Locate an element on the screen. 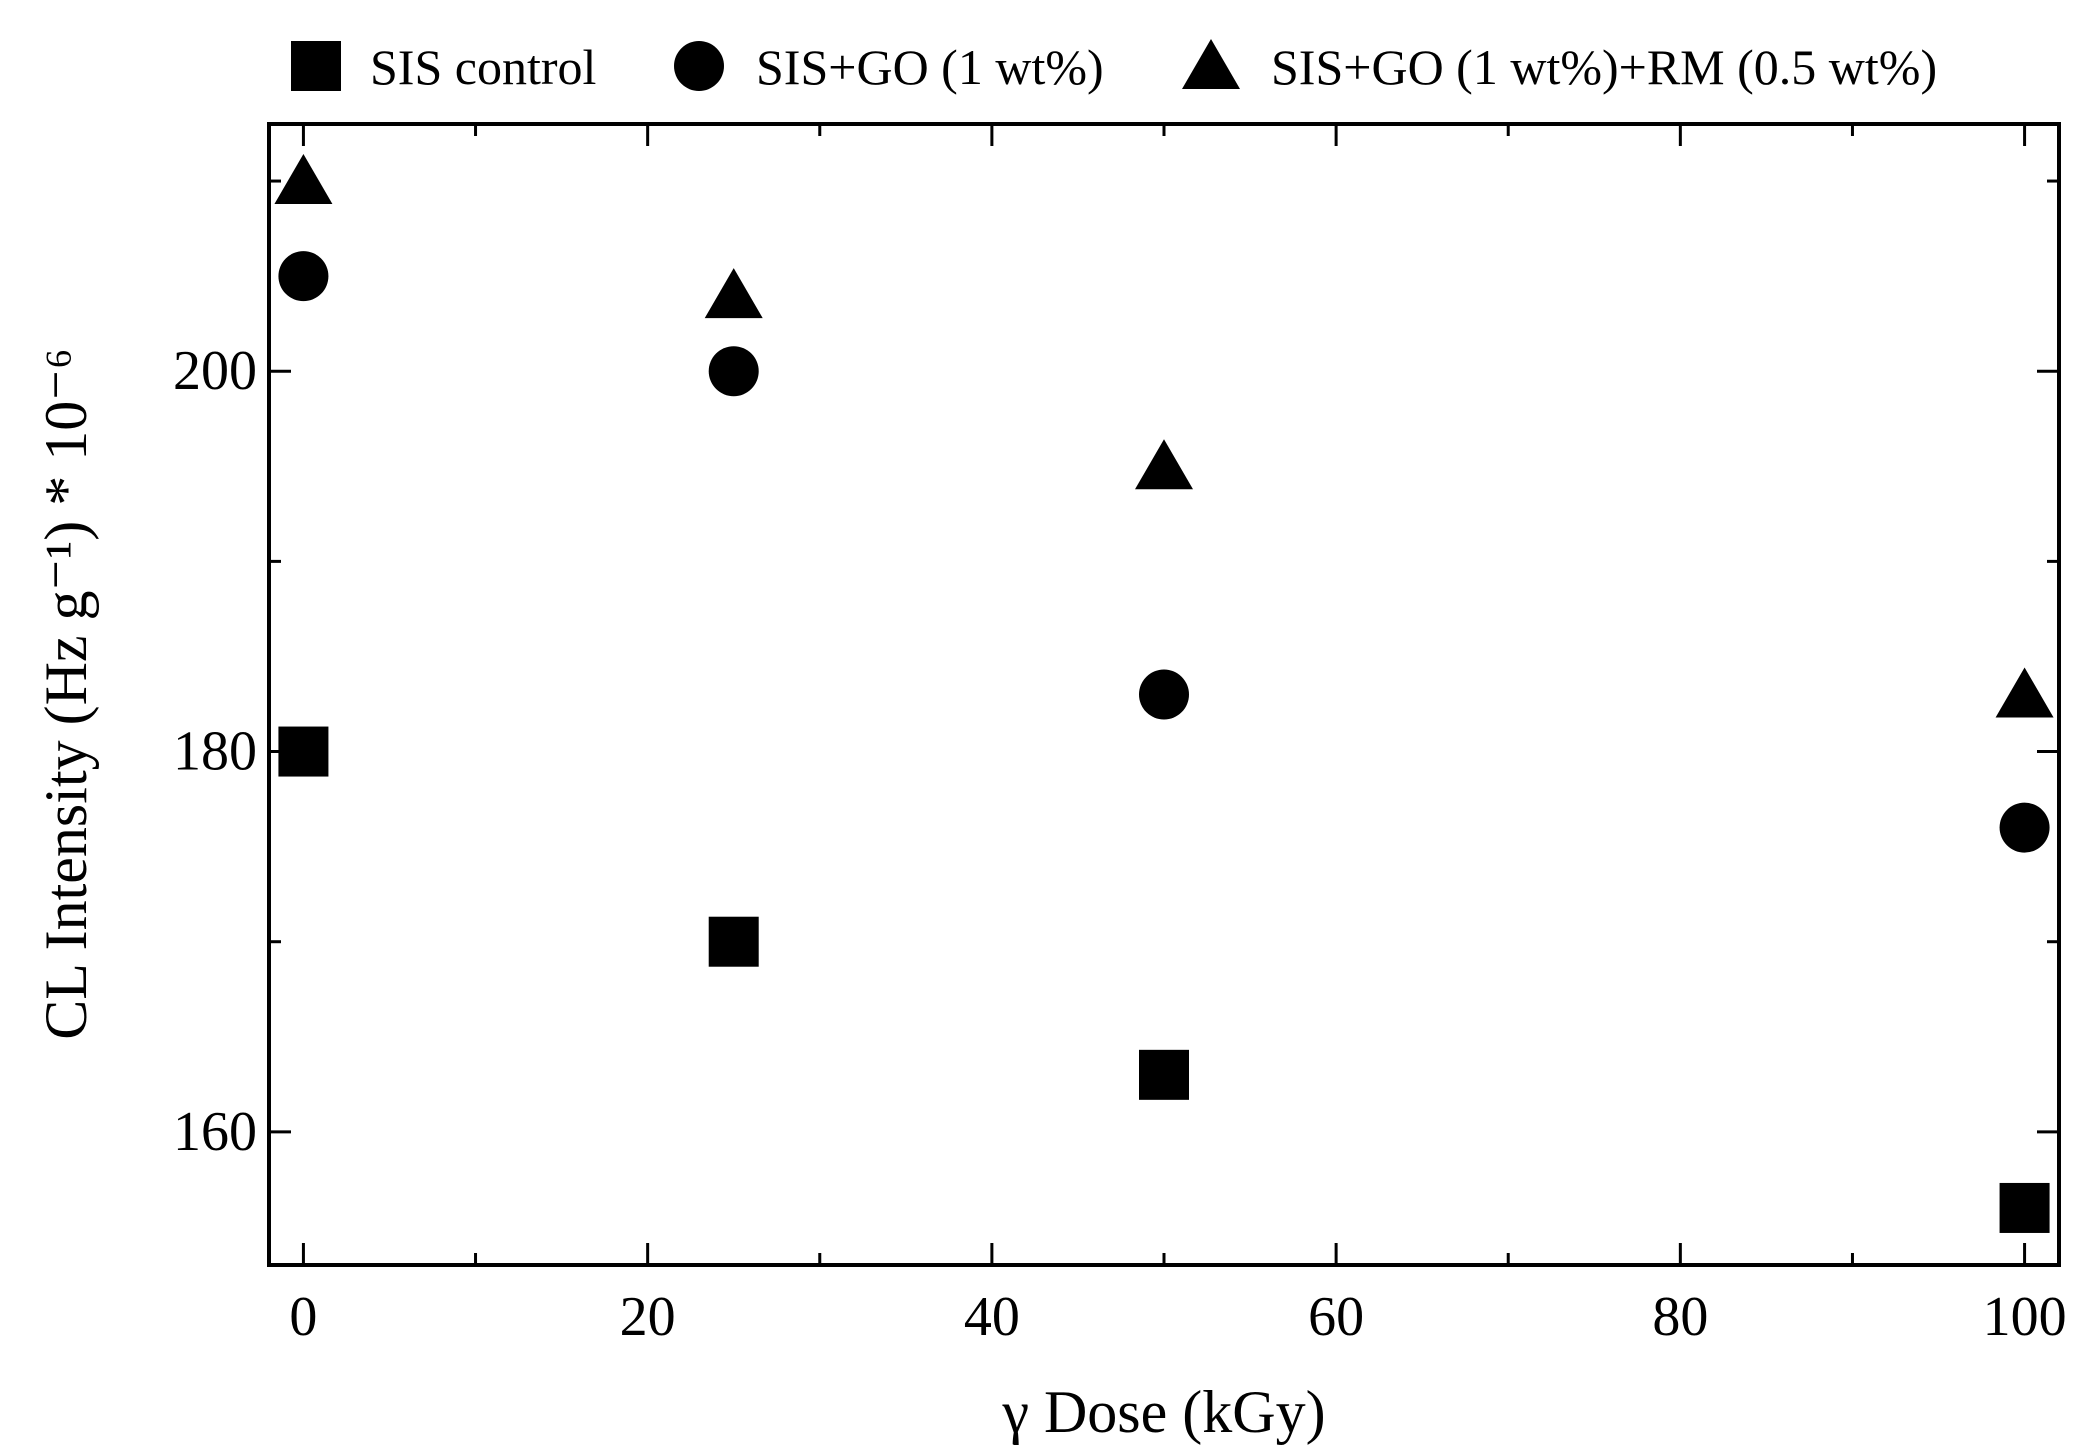 This screenshot has height=1455, width=2099. x-axis-title: γ Dose (kGy) is located at coordinates (1163, 1412).